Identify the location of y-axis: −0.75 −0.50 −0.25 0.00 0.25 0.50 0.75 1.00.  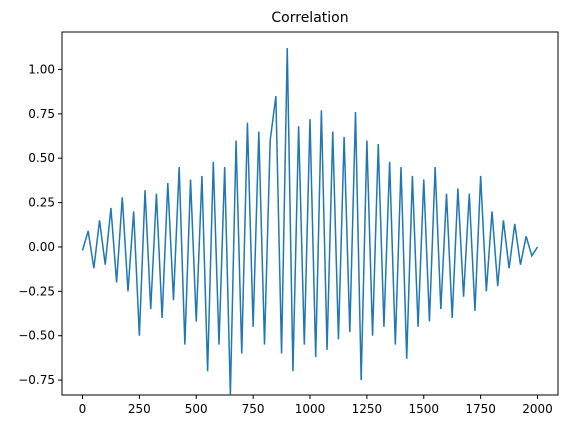
(40, 224).